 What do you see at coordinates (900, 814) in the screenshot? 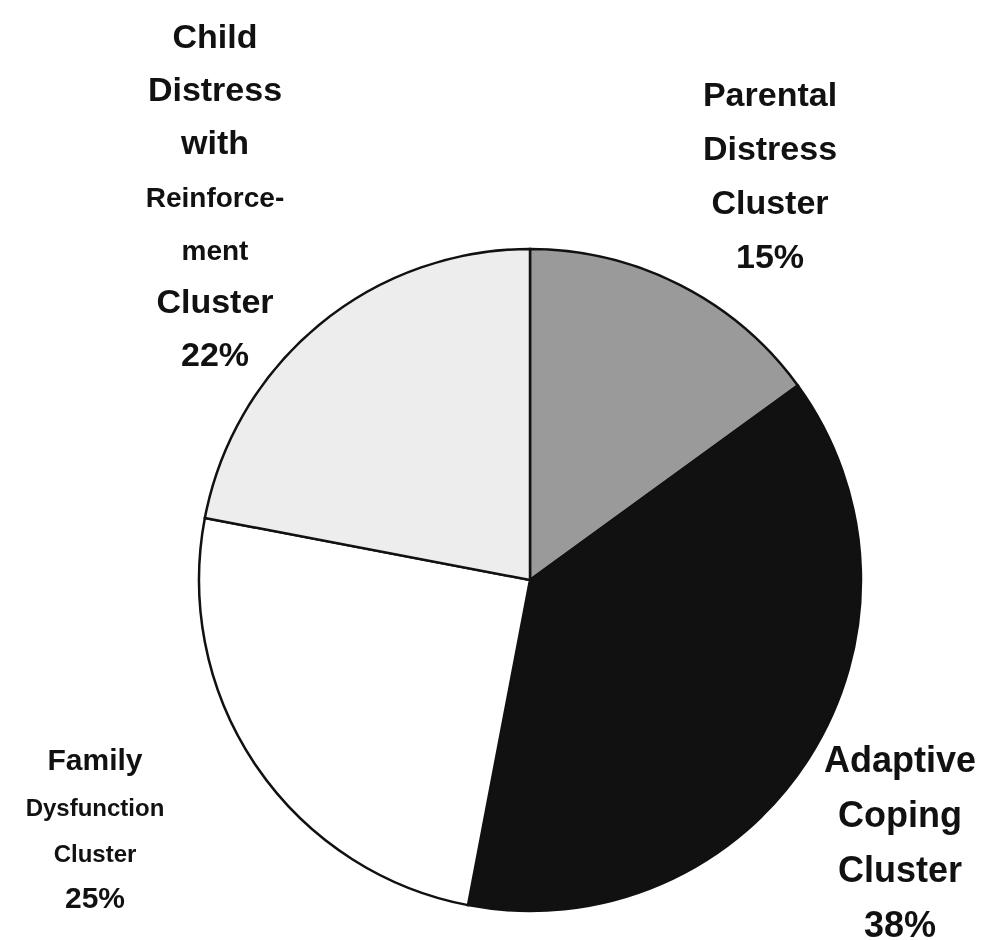
I see `slice-label: Adaptive Coping Cluster` at bounding box center [900, 814].